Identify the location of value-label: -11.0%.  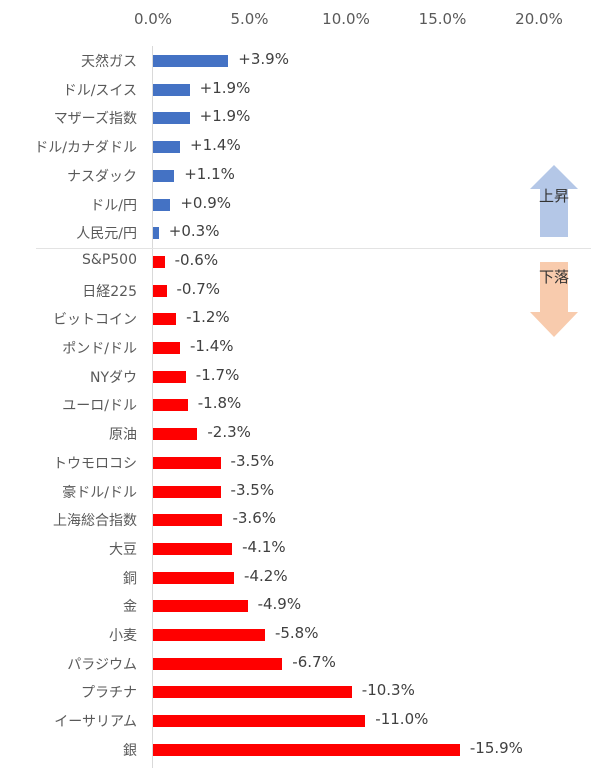
(402, 719).